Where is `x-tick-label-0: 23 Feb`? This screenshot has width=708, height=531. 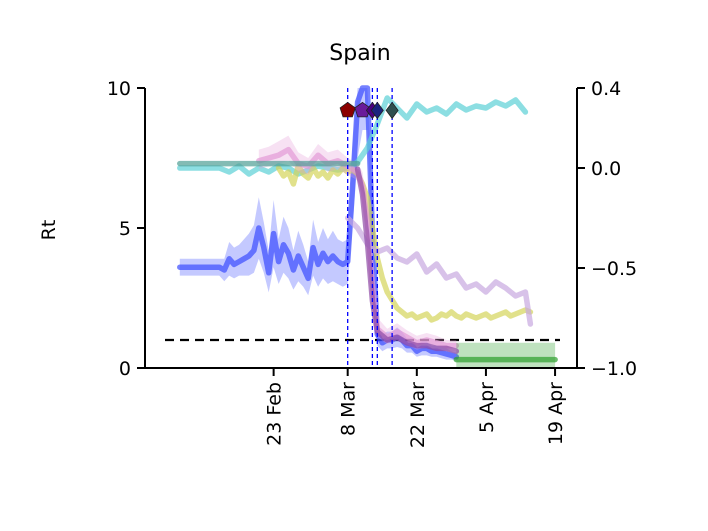
x-tick-label-0: 23 Feb is located at coordinates (275, 414).